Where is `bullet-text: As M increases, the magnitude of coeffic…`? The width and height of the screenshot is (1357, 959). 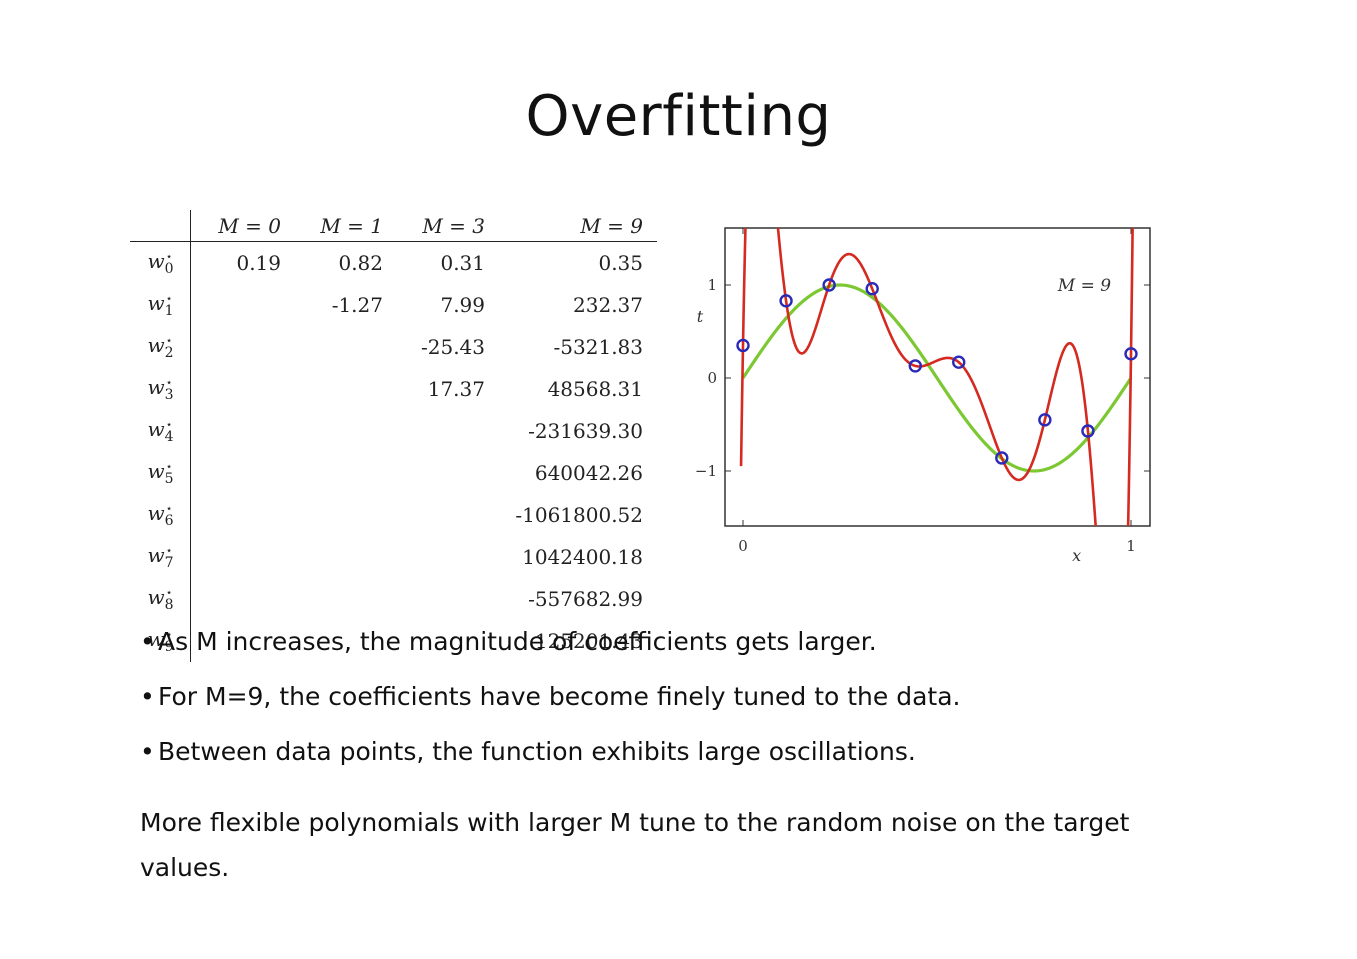
bullet-text: As M increases, the magnitude of coeffic… is located at coordinates (517, 641).